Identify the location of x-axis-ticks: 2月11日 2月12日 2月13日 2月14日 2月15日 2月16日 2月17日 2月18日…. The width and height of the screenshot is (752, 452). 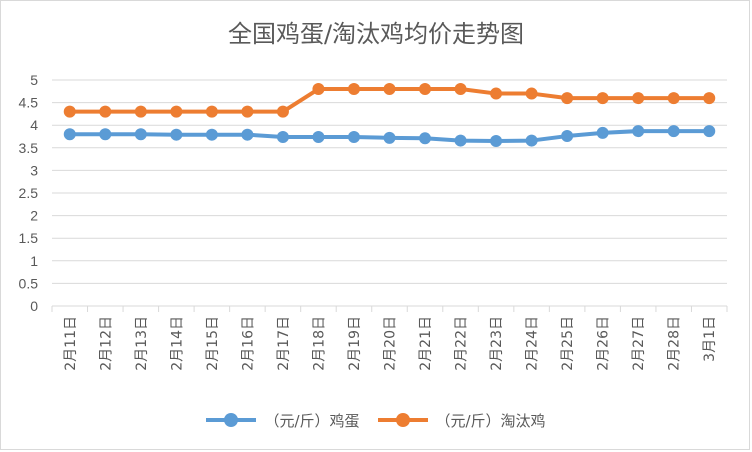
(390, 343).